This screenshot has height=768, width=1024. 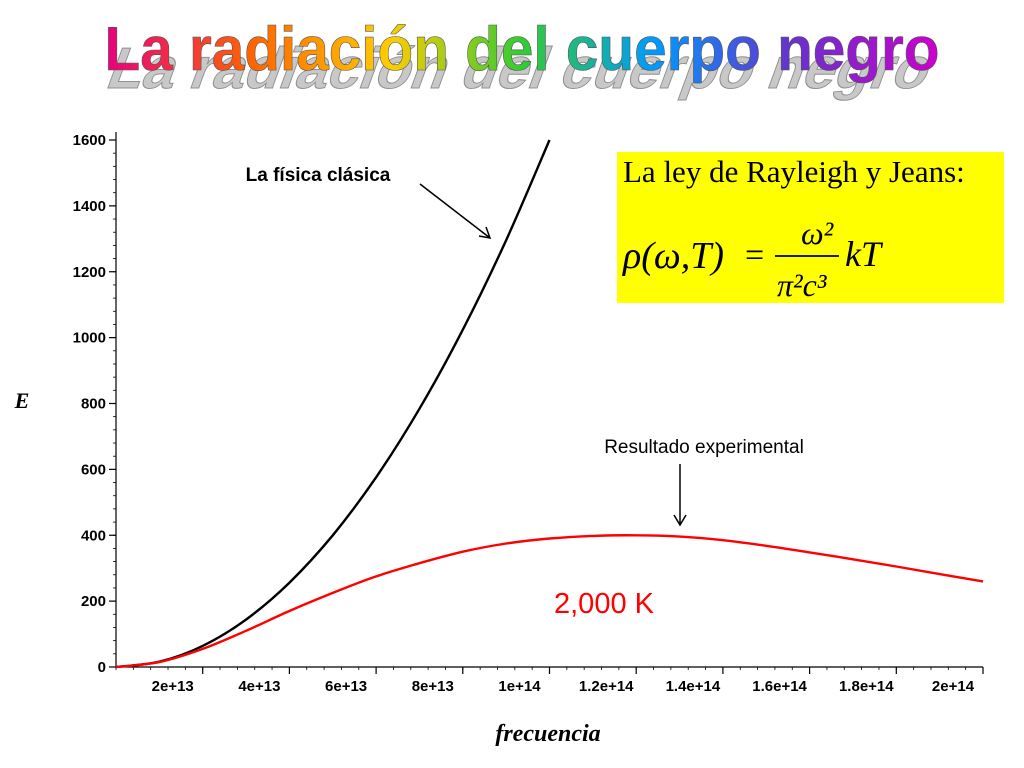 What do you see at coordinates (547, 734) in the screenshot?
I see `x-axis-label: frecuencia` at bounding box center [547, 734].